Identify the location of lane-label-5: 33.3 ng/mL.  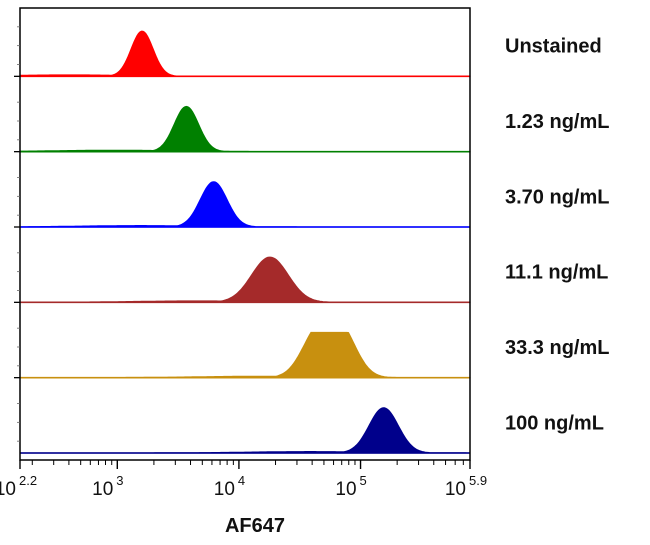
(557, 348).